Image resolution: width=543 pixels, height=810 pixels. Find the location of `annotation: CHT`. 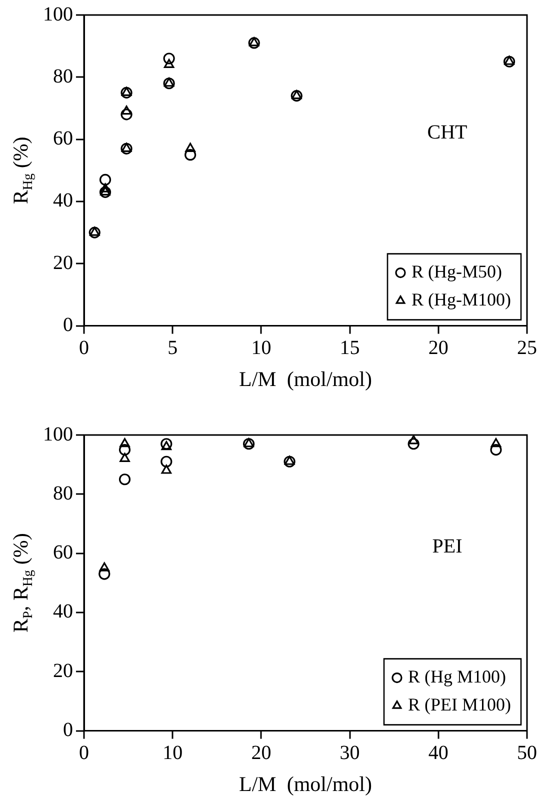

annotation: CHT is located at coordinates (447, 132).